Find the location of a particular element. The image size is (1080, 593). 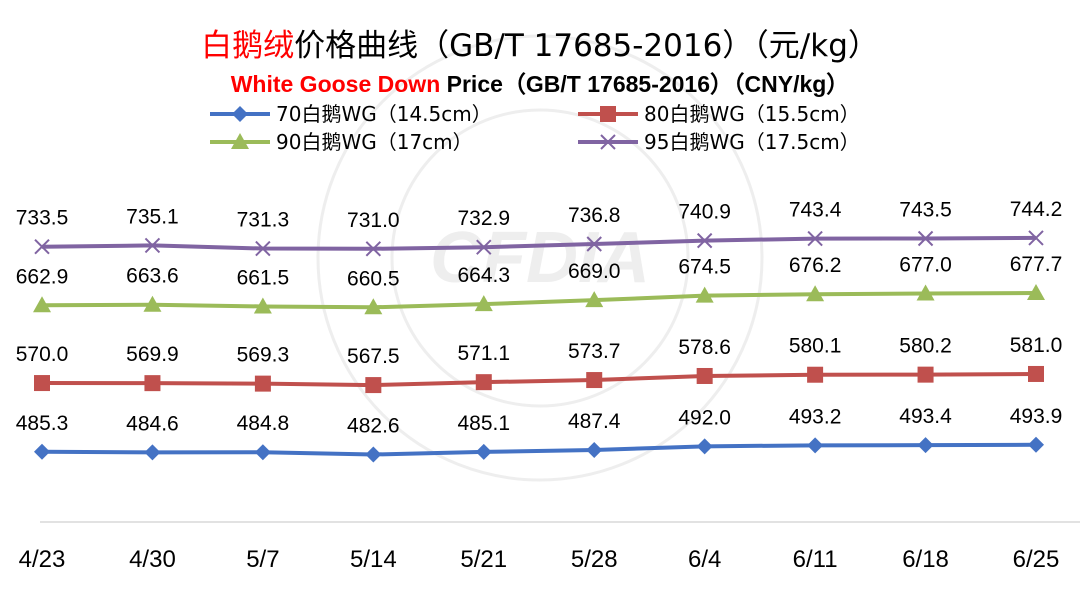

data-label: 660.5 is located at coordinates (373, 278).